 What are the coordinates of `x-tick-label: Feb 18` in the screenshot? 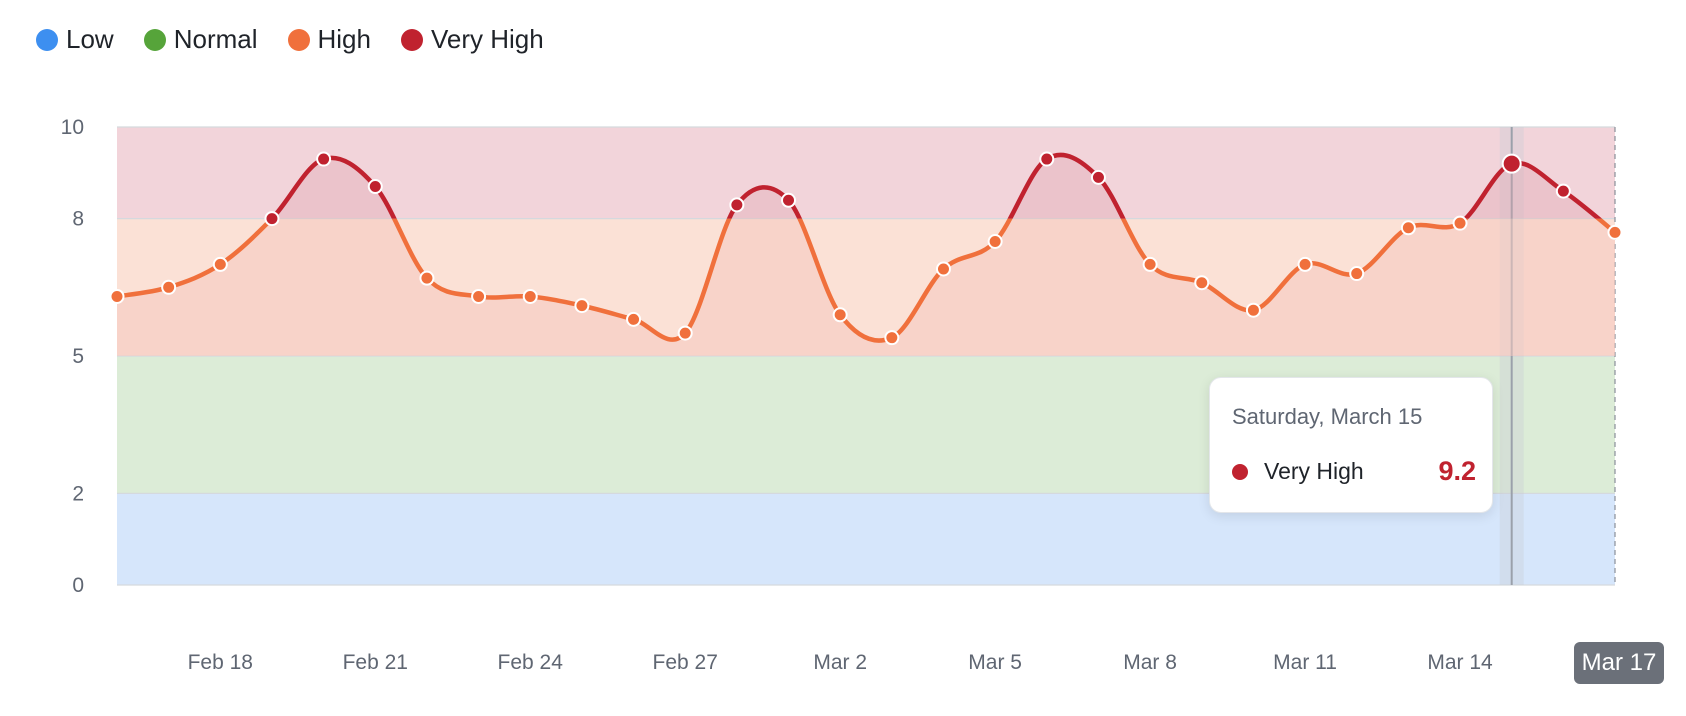 It's located at (220, 662).